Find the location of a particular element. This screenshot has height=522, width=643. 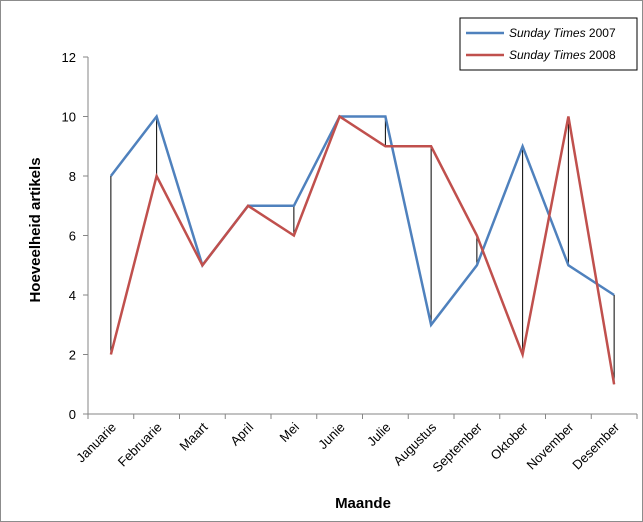

y-tick-label: 2 is located at coordinates (72, 355).